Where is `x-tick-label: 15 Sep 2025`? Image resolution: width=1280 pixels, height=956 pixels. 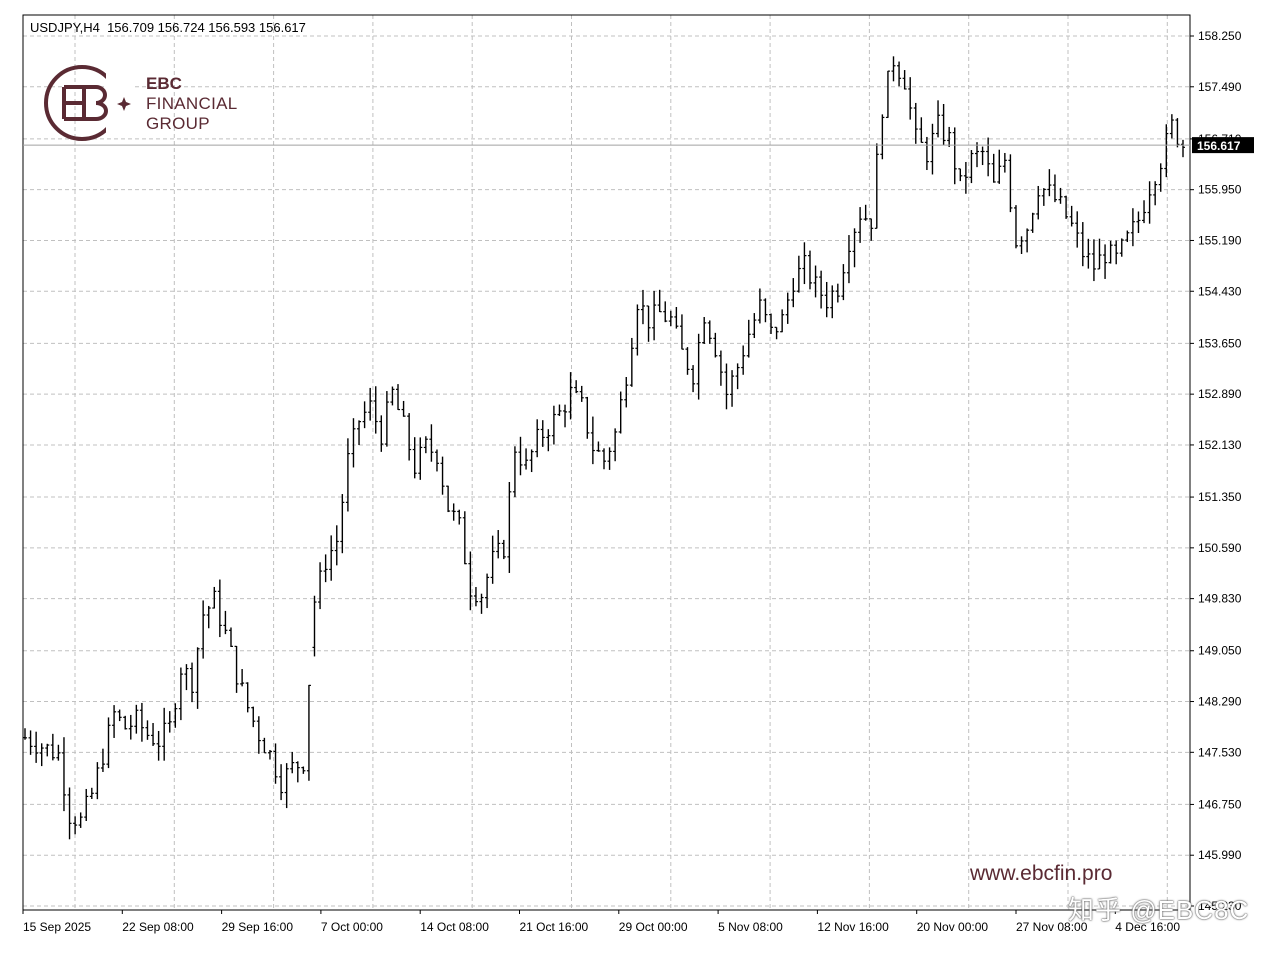
x-tick-label: 15 Sep 2025 is located at coordinates (57, 927).